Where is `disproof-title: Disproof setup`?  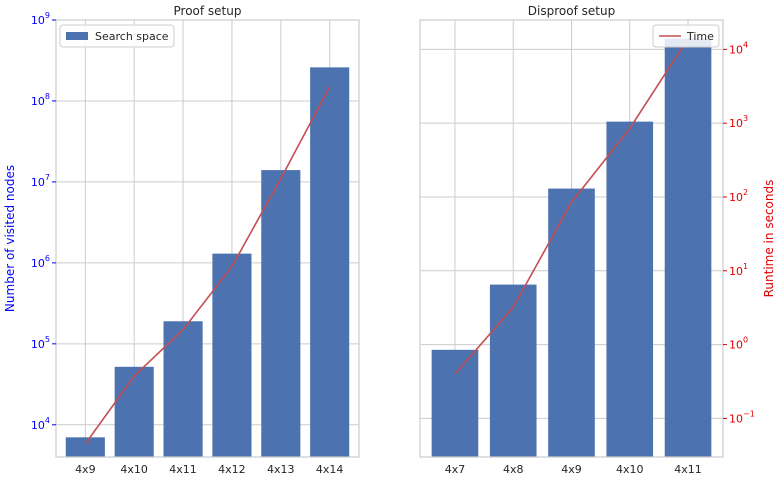
disproof-title: Disproof setup is located at coordinates (571, 11).